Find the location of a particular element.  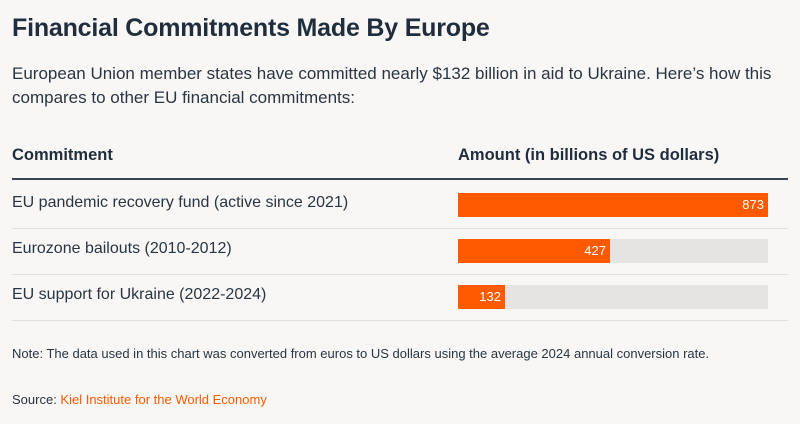

header-divider is located at coordinates (400, 179).